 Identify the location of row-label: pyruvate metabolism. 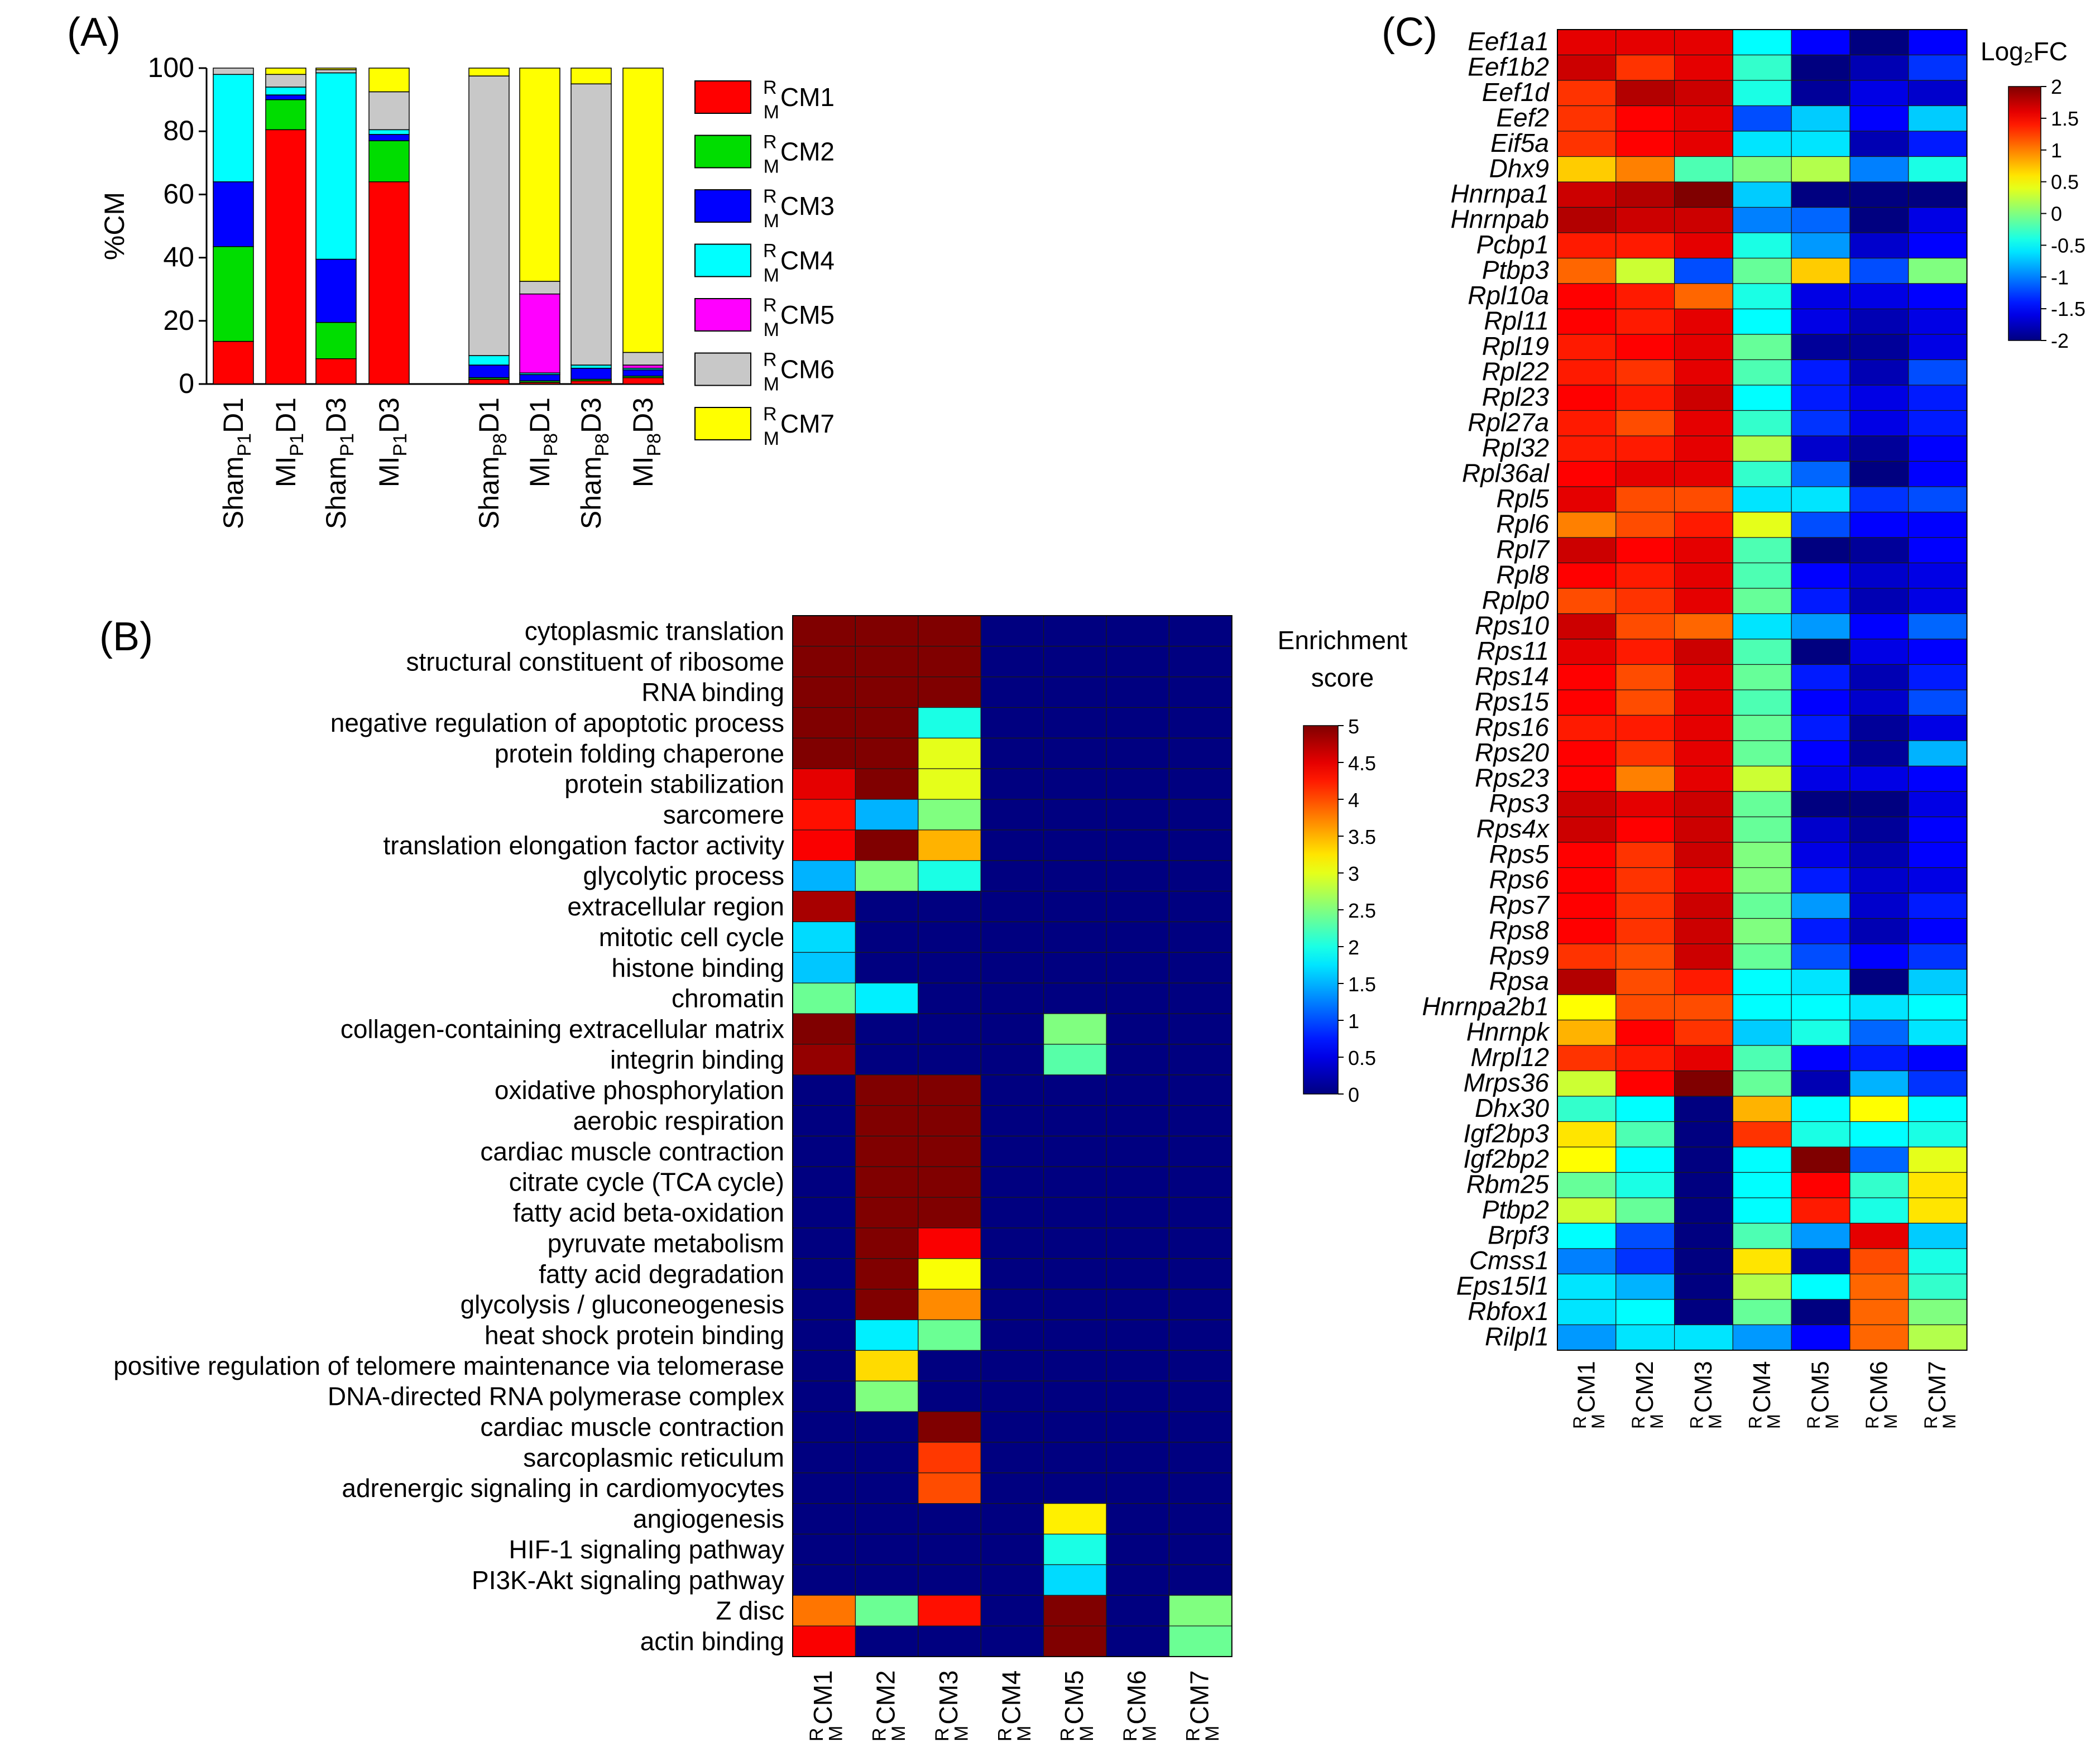
(666, 1243).